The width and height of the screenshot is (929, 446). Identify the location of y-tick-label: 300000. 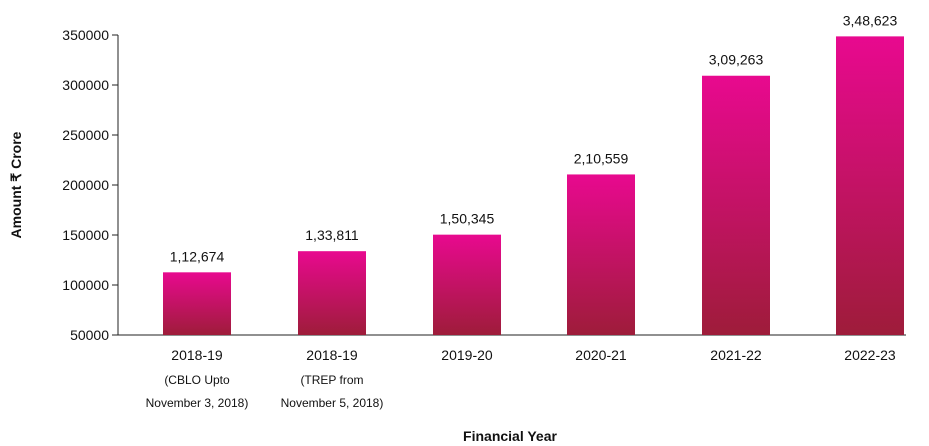
(85, 85).